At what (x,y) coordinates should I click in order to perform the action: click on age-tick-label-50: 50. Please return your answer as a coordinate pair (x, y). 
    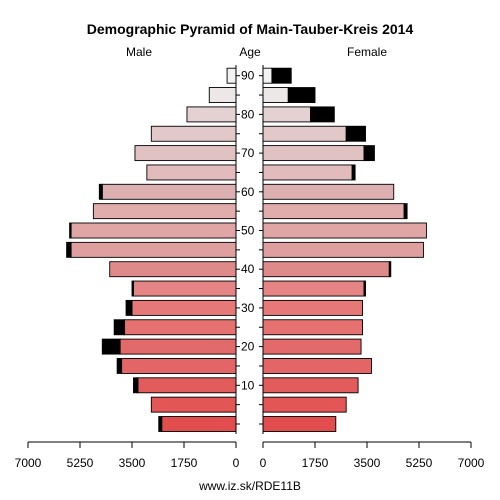
    Looking at the image, I should click on (248, 231).